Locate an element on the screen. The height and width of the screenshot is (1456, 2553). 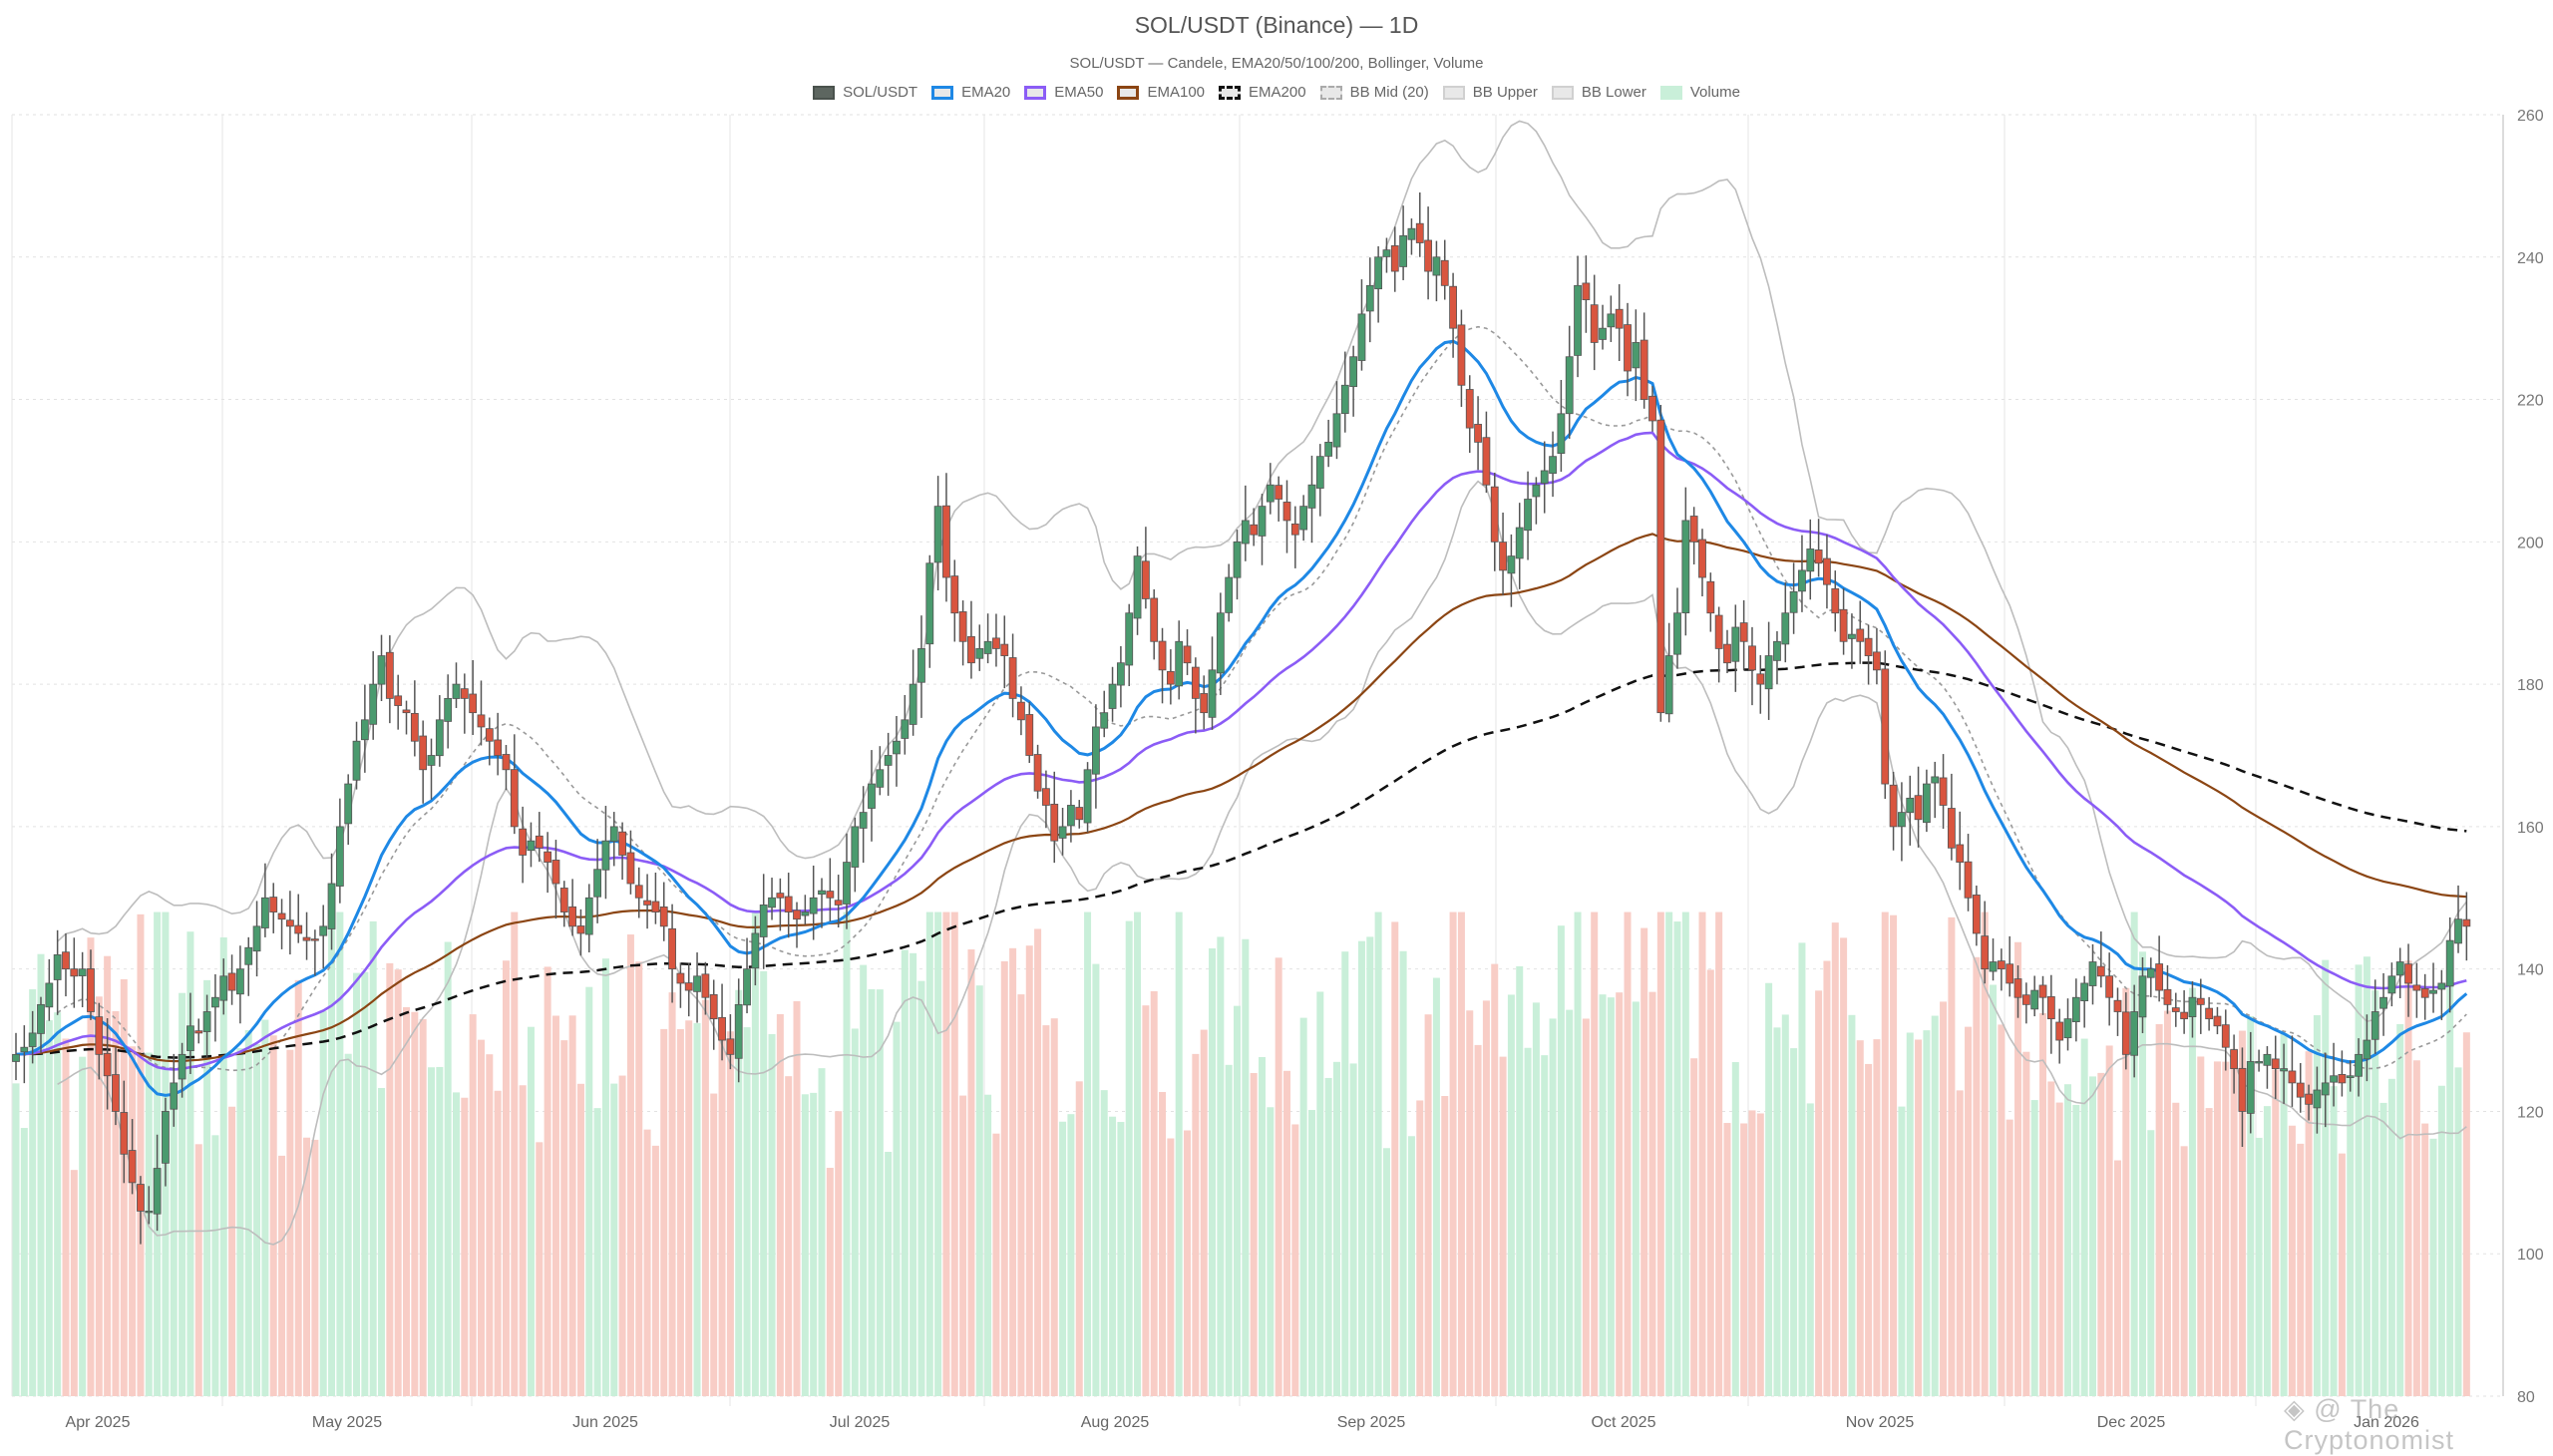
watermark: ◈ @ The Cryptonomist is located at coordinates (2370, 1424).